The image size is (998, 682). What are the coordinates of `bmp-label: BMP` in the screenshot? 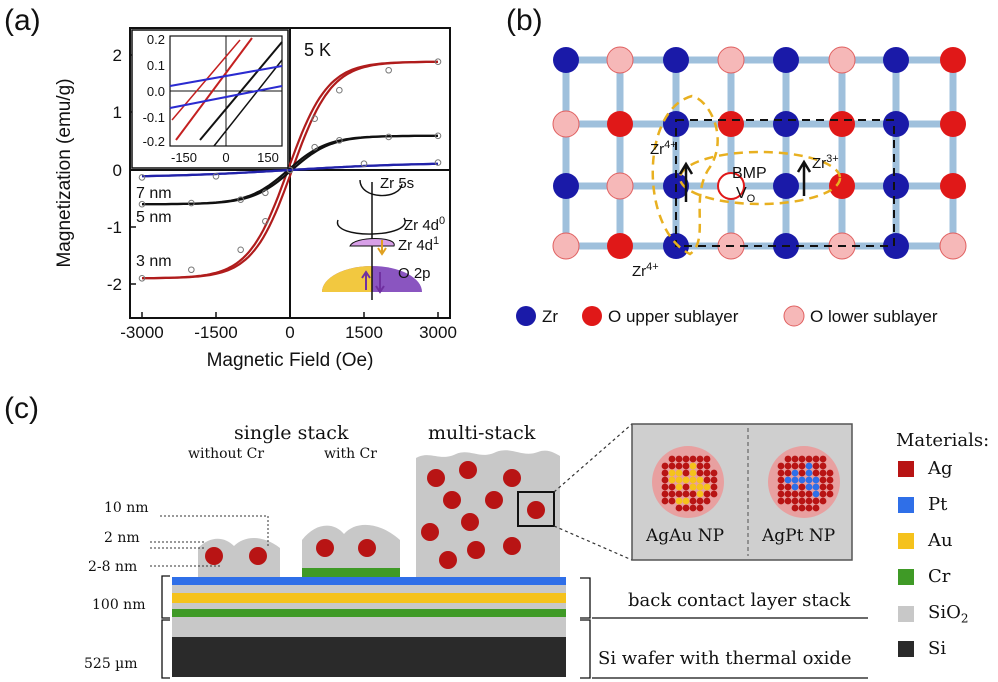 It's located at (749, 173).